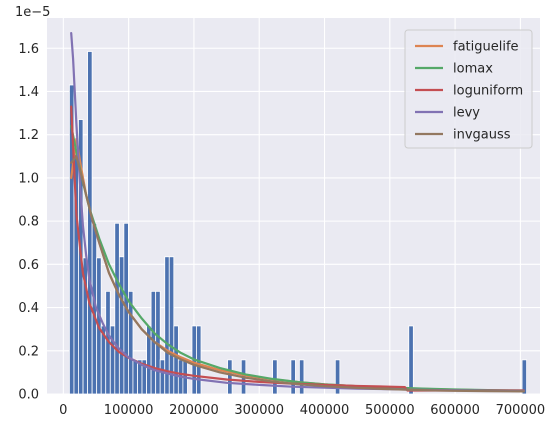  What do you see at coordinates (325, 410) in the screenshot?
I see `x-tick-label: 400000` at bounding box center [325, 410].